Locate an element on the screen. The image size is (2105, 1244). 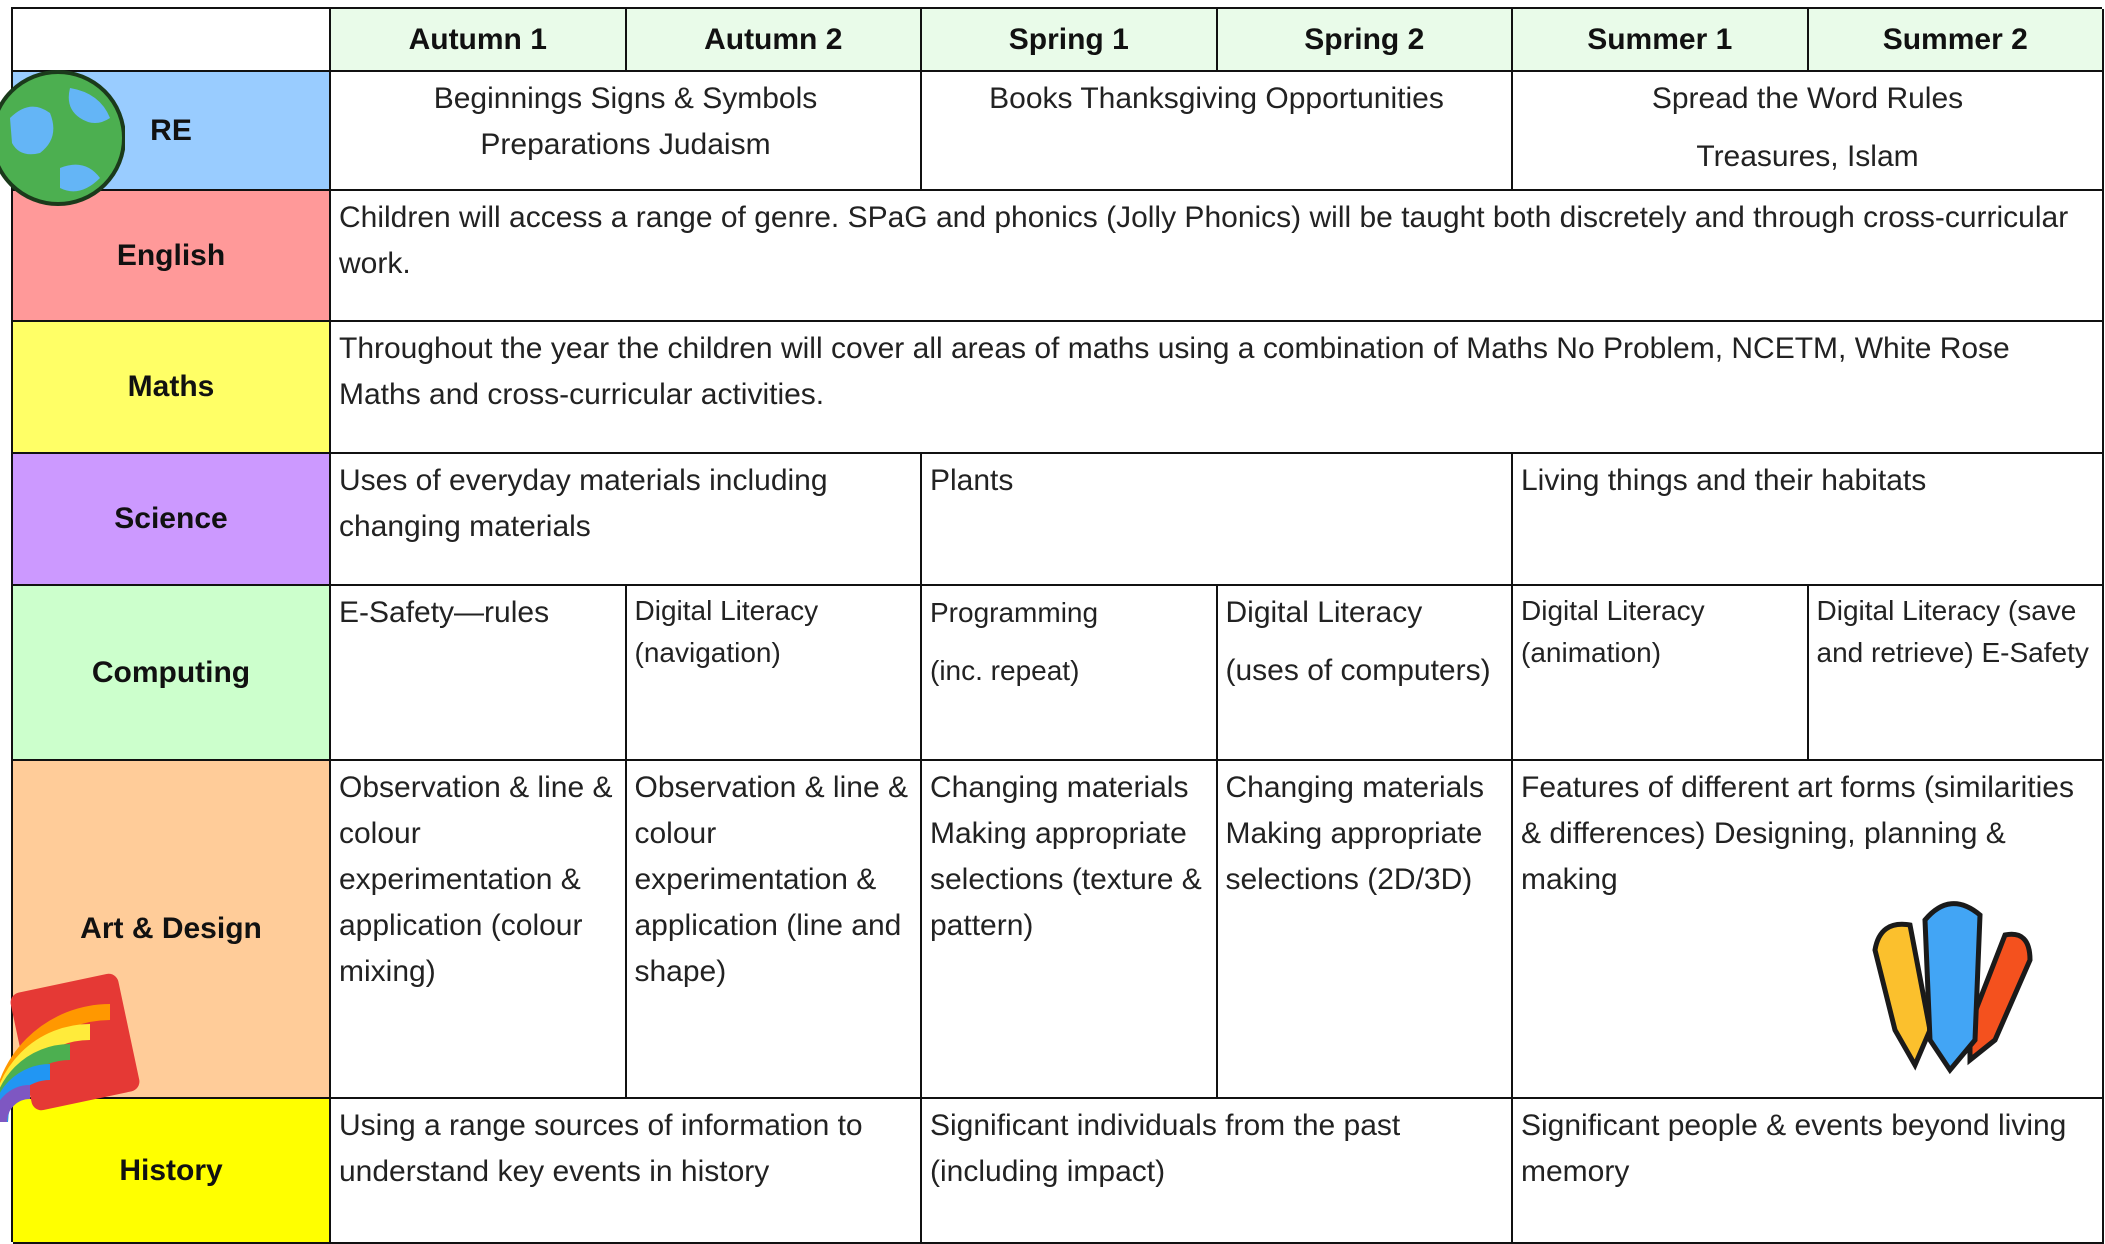
cell: Living things and their habitats is located at coordinates (1808, 520).